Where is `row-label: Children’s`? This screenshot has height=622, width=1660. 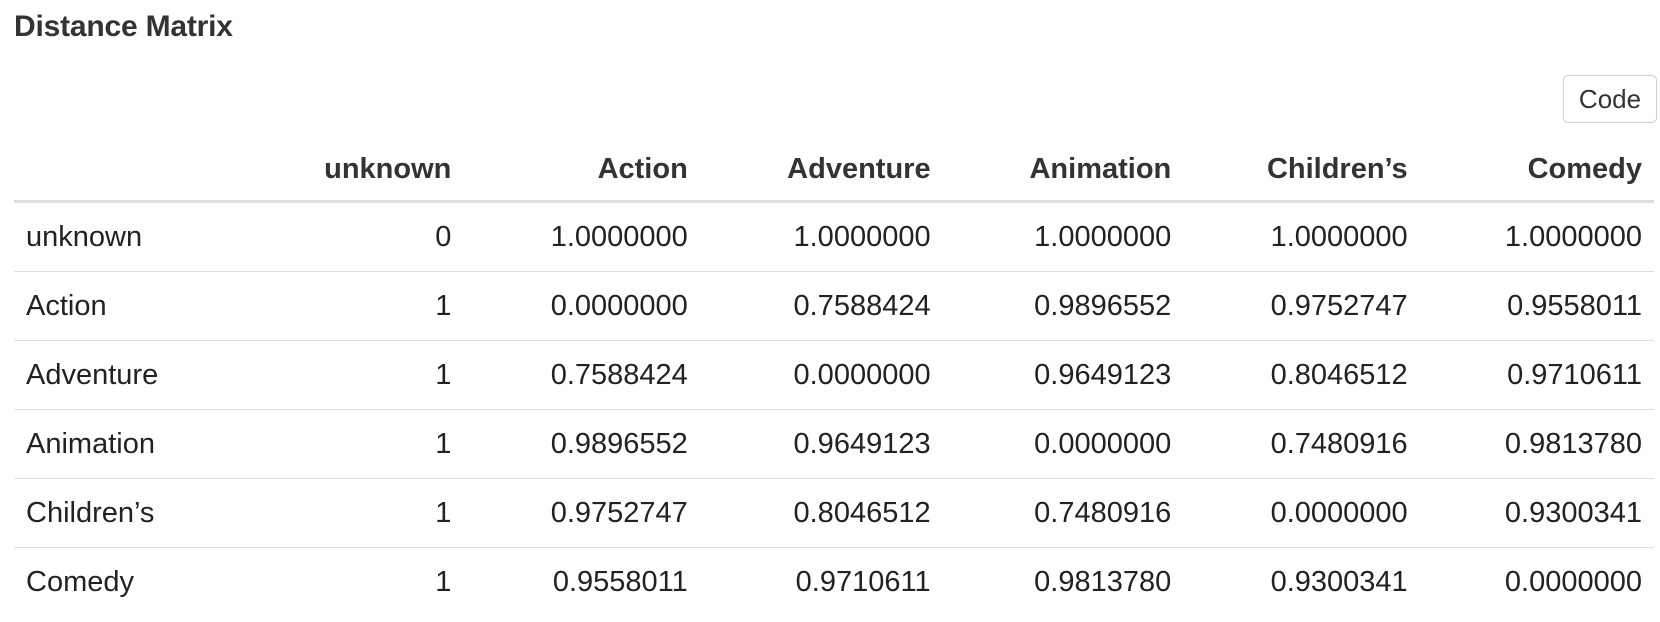
row-label: Children’s is located at coordinates (111, 513).